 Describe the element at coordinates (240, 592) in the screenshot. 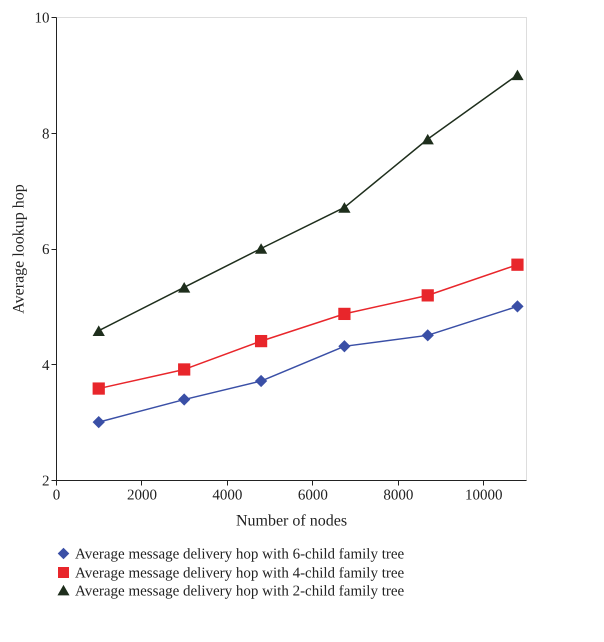

I see `legend-label: Average message delivery hop with 2-child family tree` at that location.